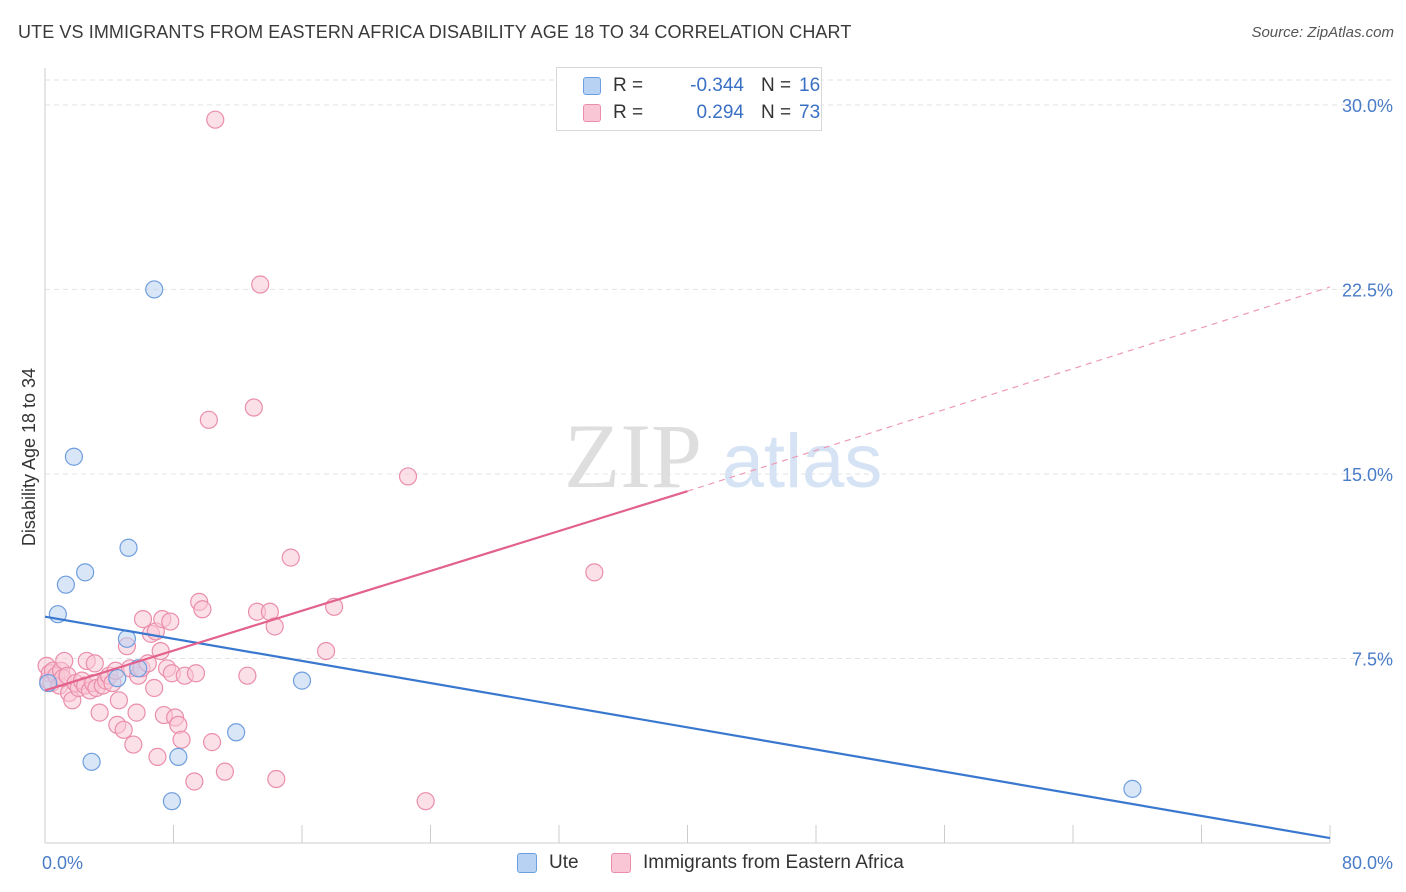  I want to click on immigrants-trend-extension, so click(1009, 389).